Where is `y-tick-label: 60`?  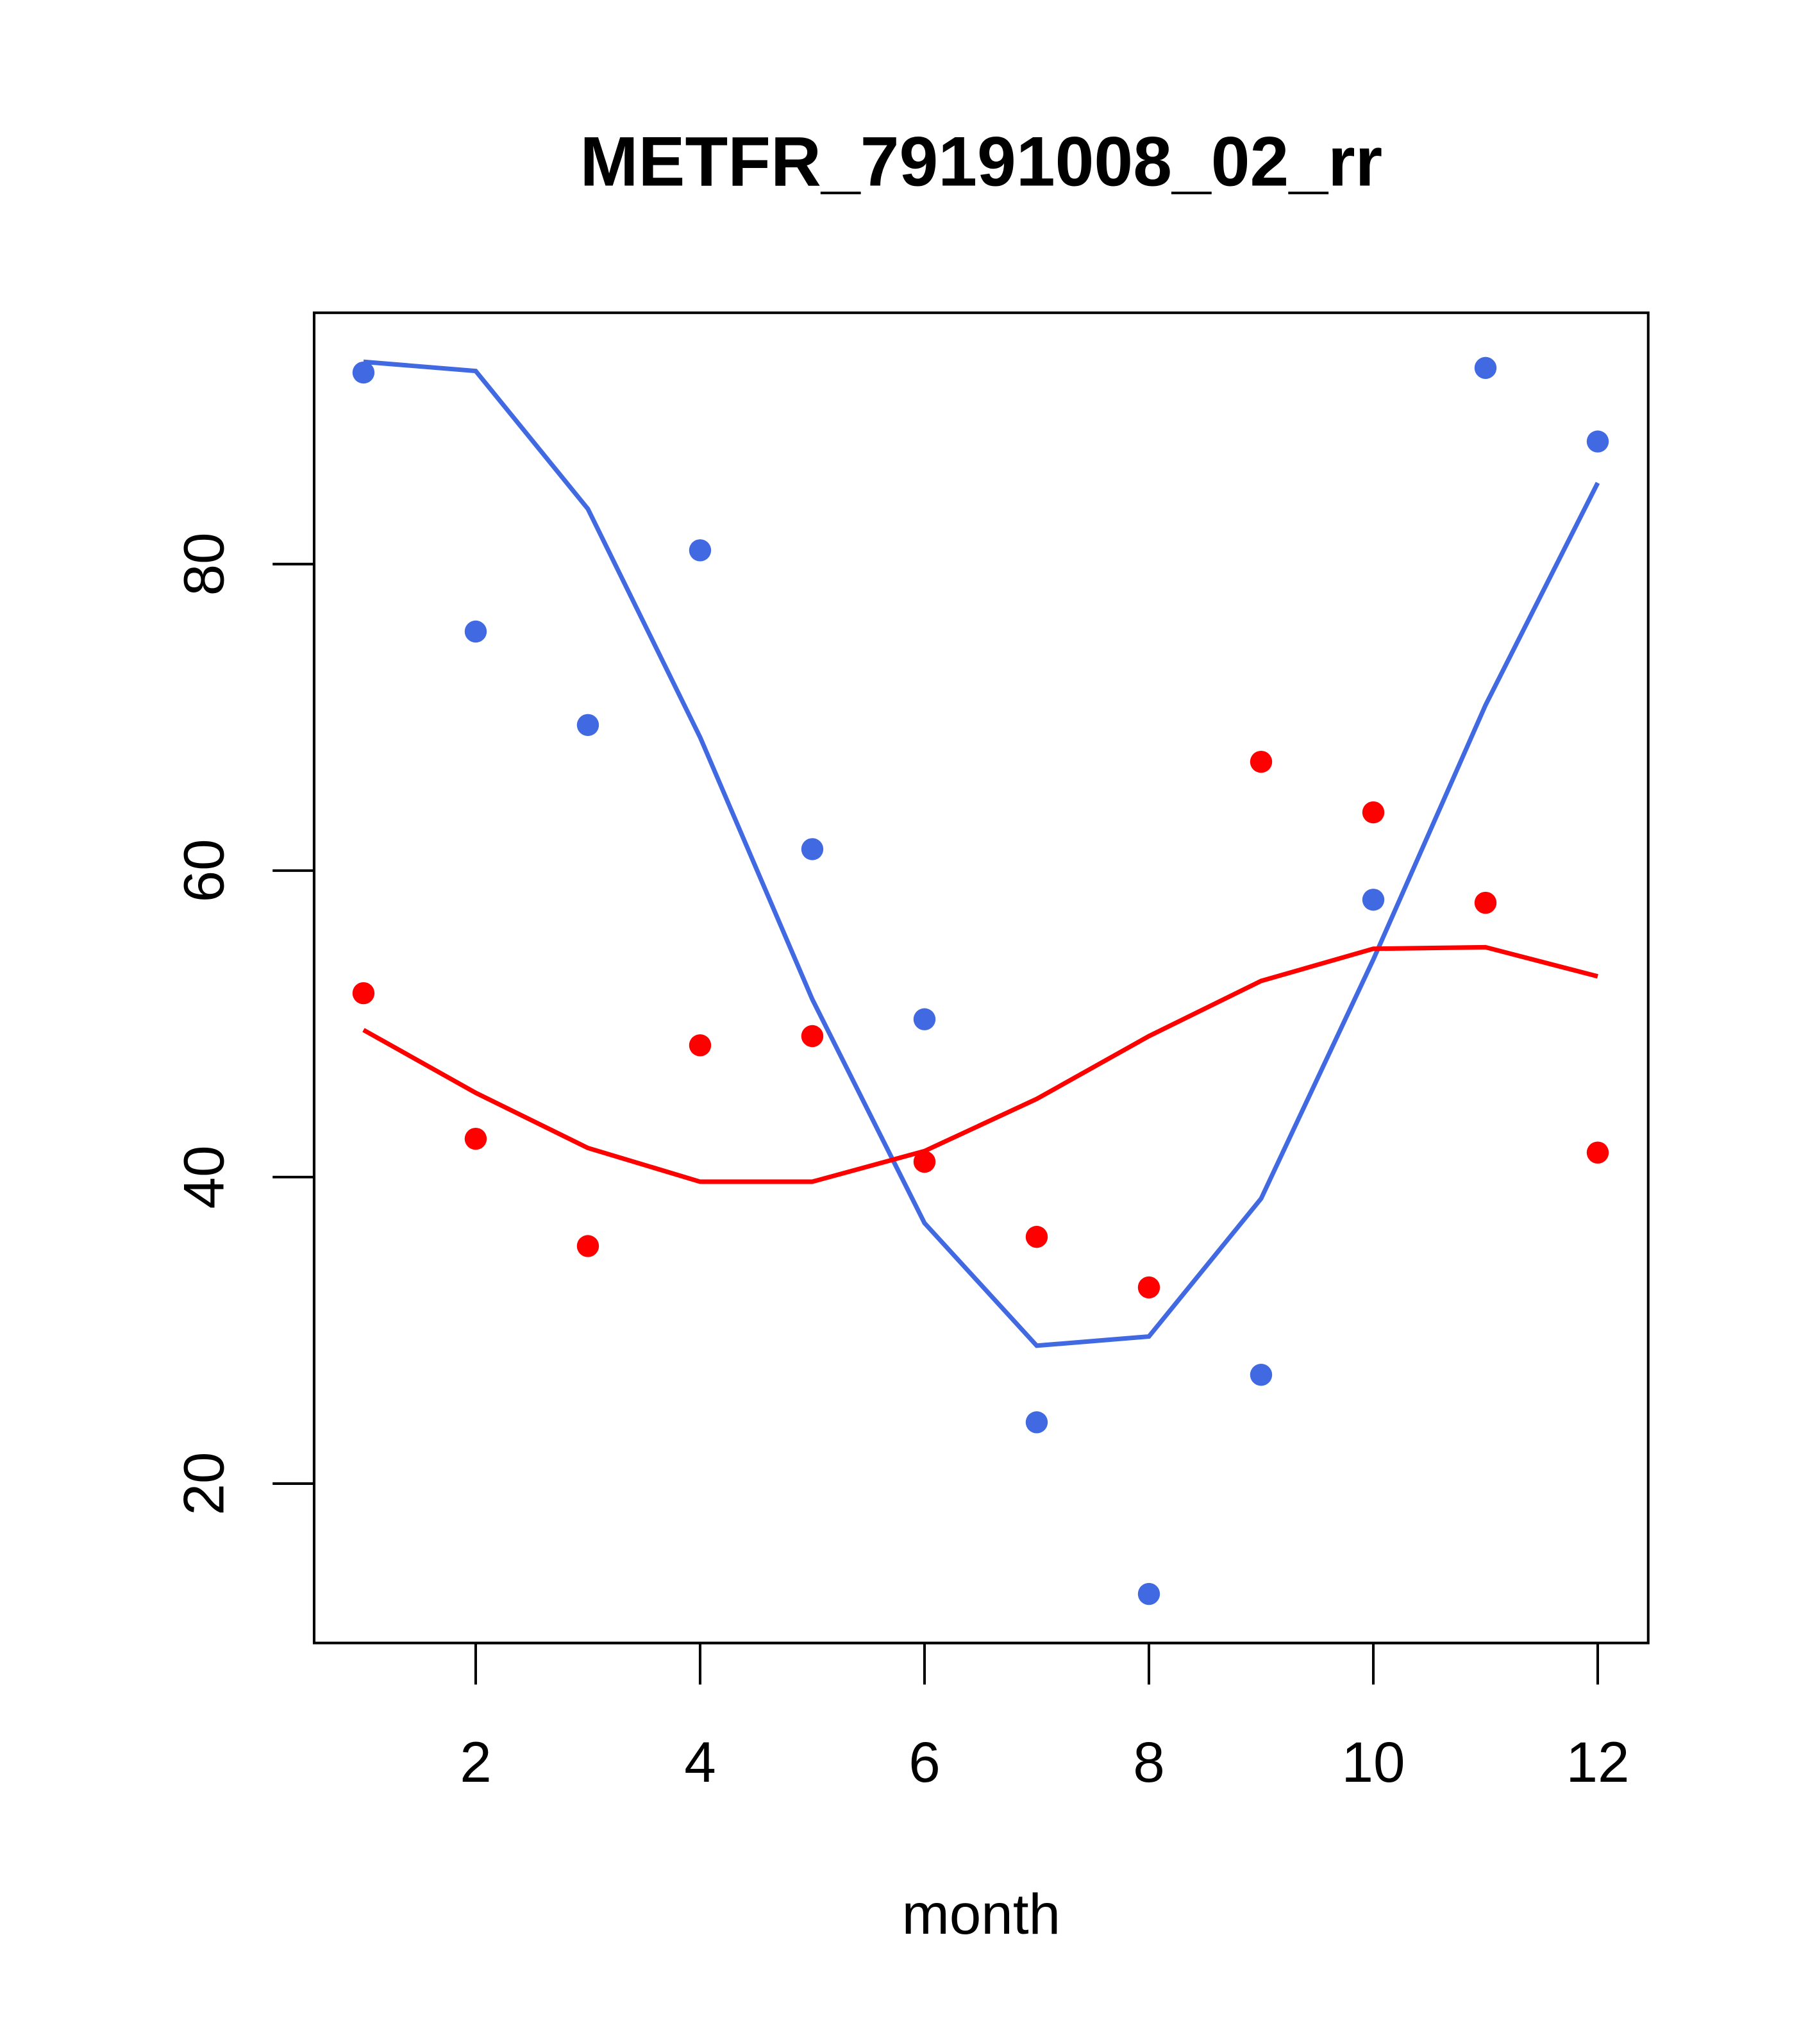 y-tick-label: 60 is located at coordinates (203, 871).